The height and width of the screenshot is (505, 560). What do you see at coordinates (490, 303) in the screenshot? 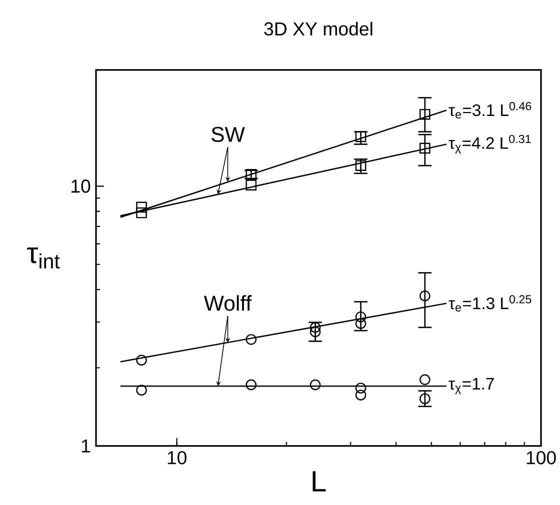
I see `series-label: τ$_{e}$=1.3 L$^{0.25}$` at bounding box center [490, 303].